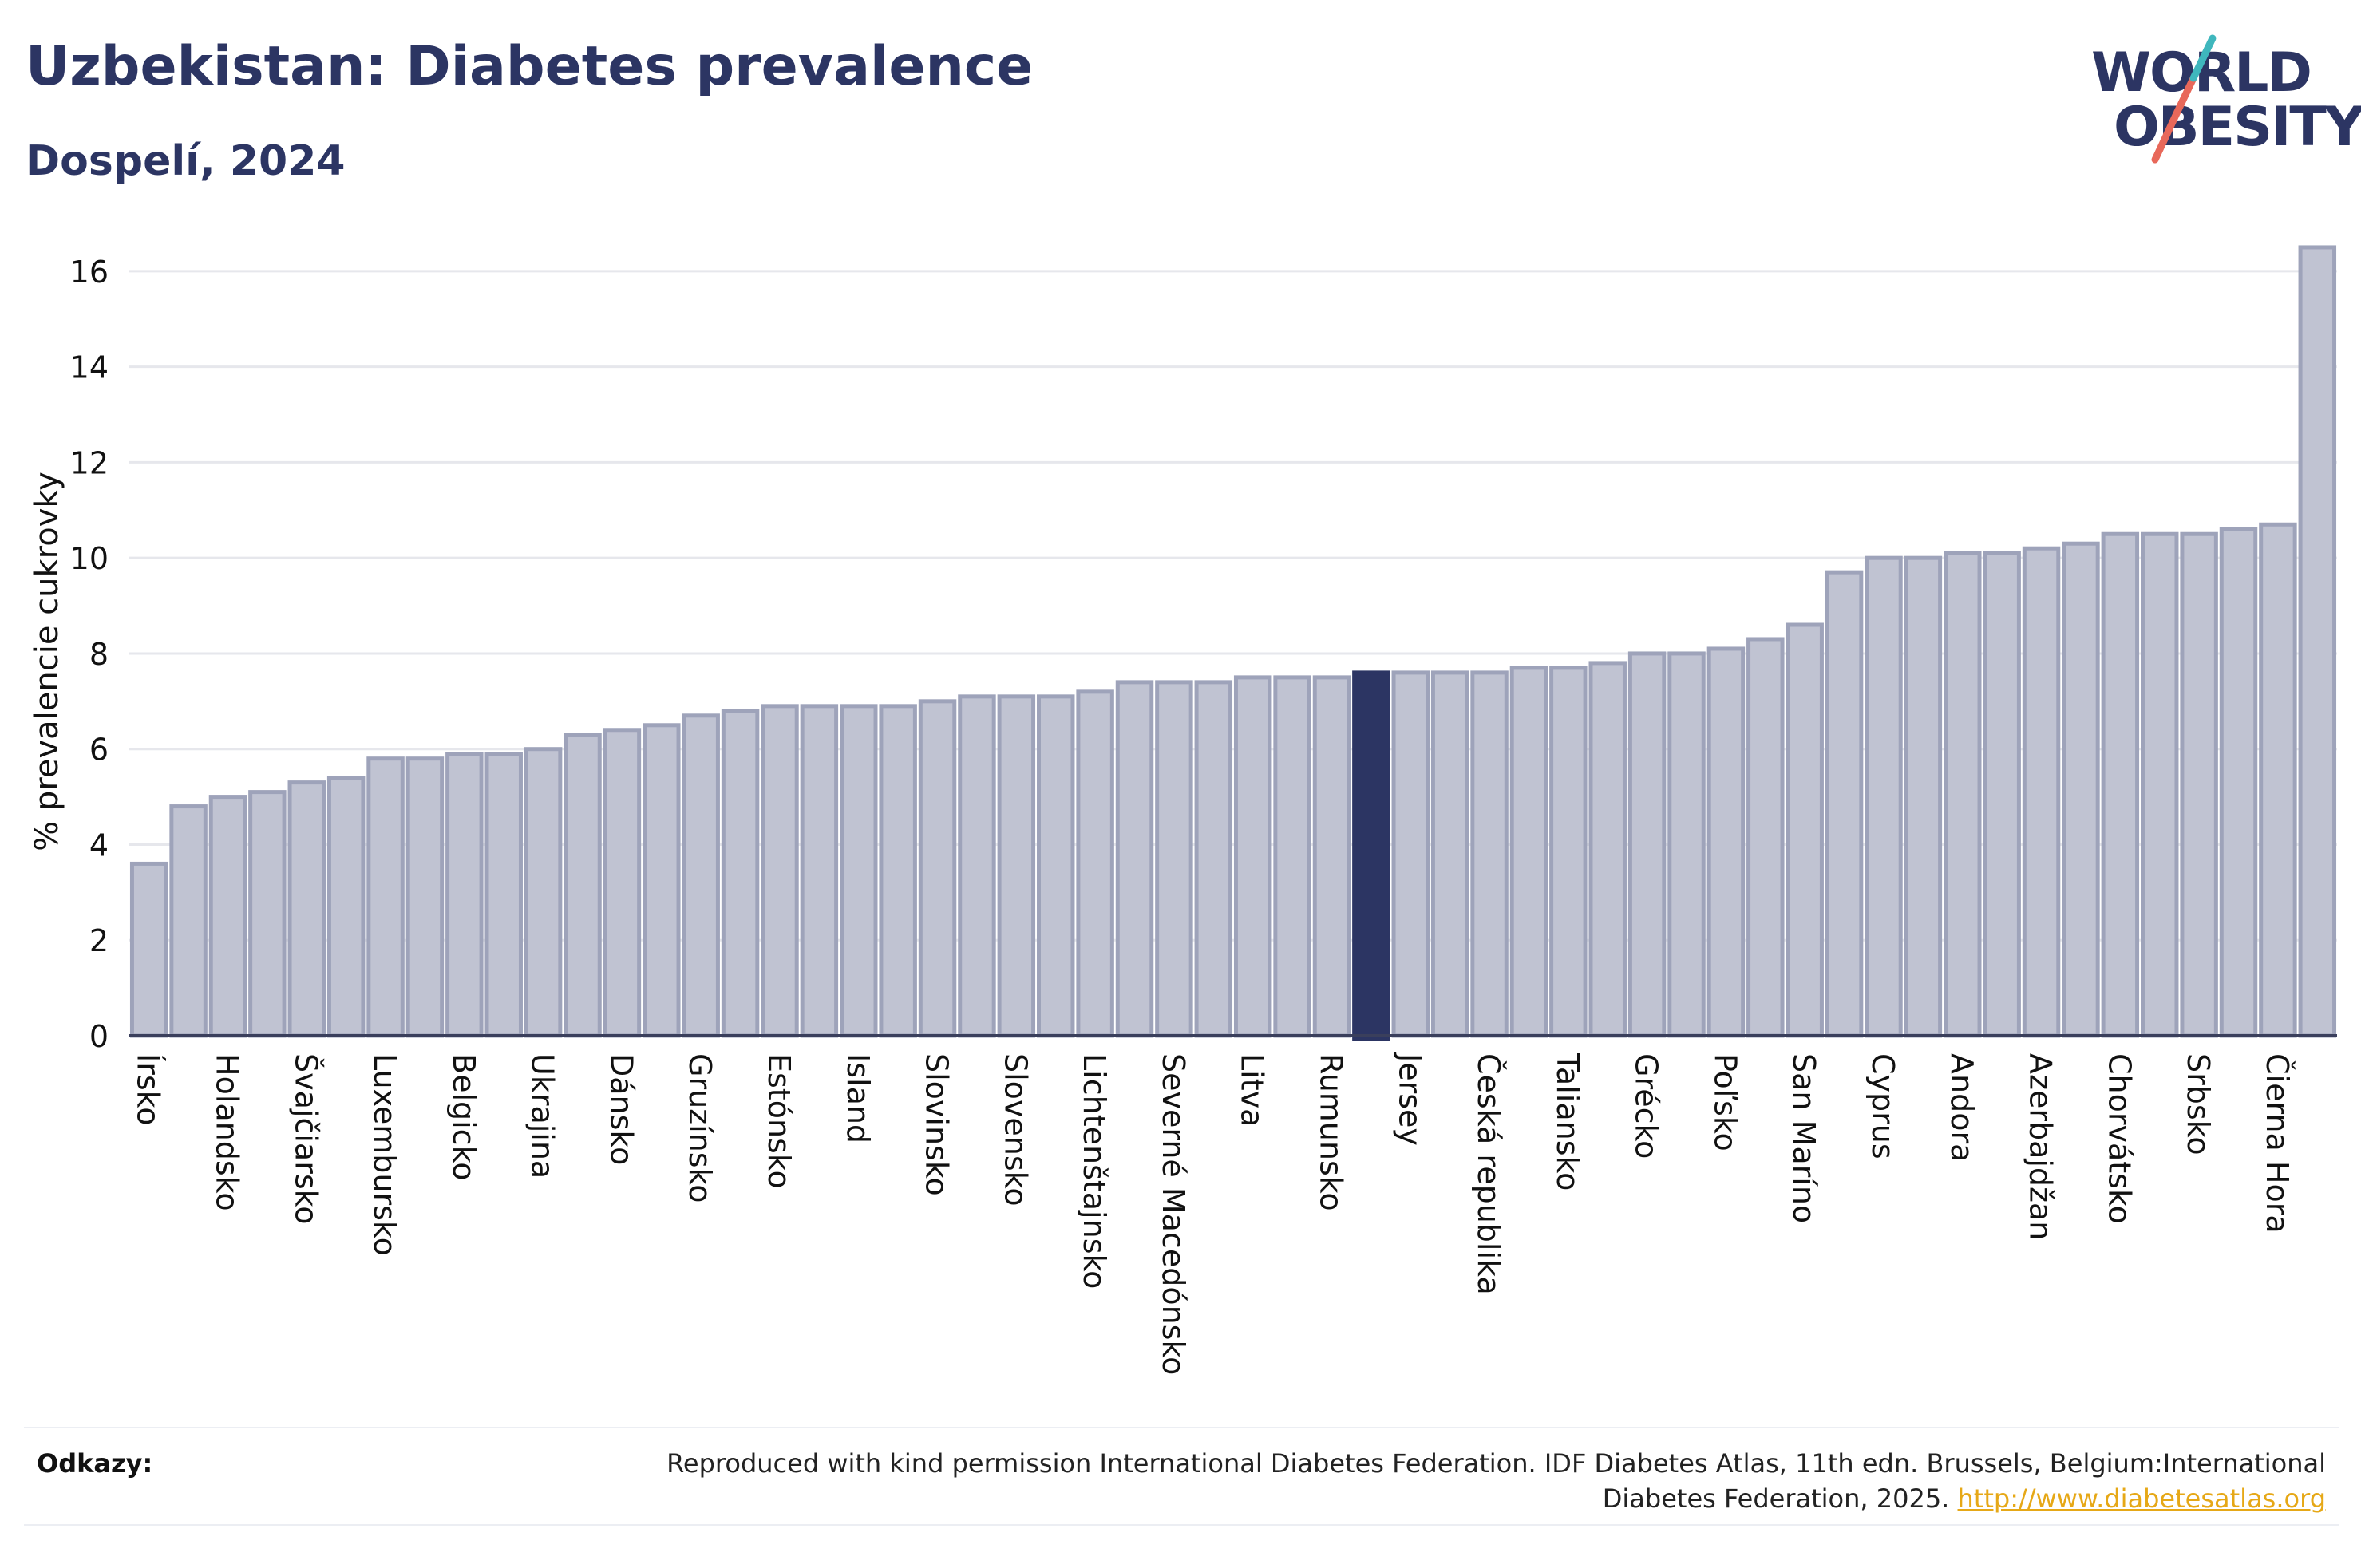 Image resolution: width=2361 pixels, height=1568 pixels. Describe the element at coordinates (89, 558) in the screenshot. I see `y-tick-label: 10` at that location.